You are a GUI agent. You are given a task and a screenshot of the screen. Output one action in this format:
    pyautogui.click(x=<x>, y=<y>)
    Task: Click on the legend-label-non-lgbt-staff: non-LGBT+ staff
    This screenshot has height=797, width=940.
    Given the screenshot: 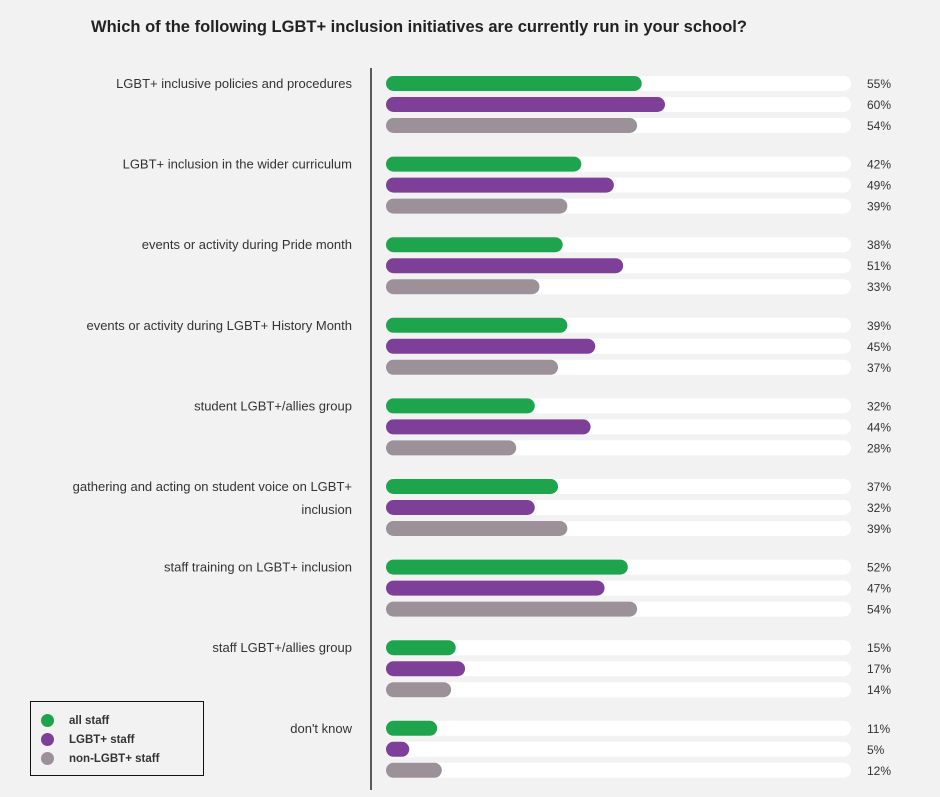 What is the action you would take?
    pyautogui.click(x=114, y=758)
    